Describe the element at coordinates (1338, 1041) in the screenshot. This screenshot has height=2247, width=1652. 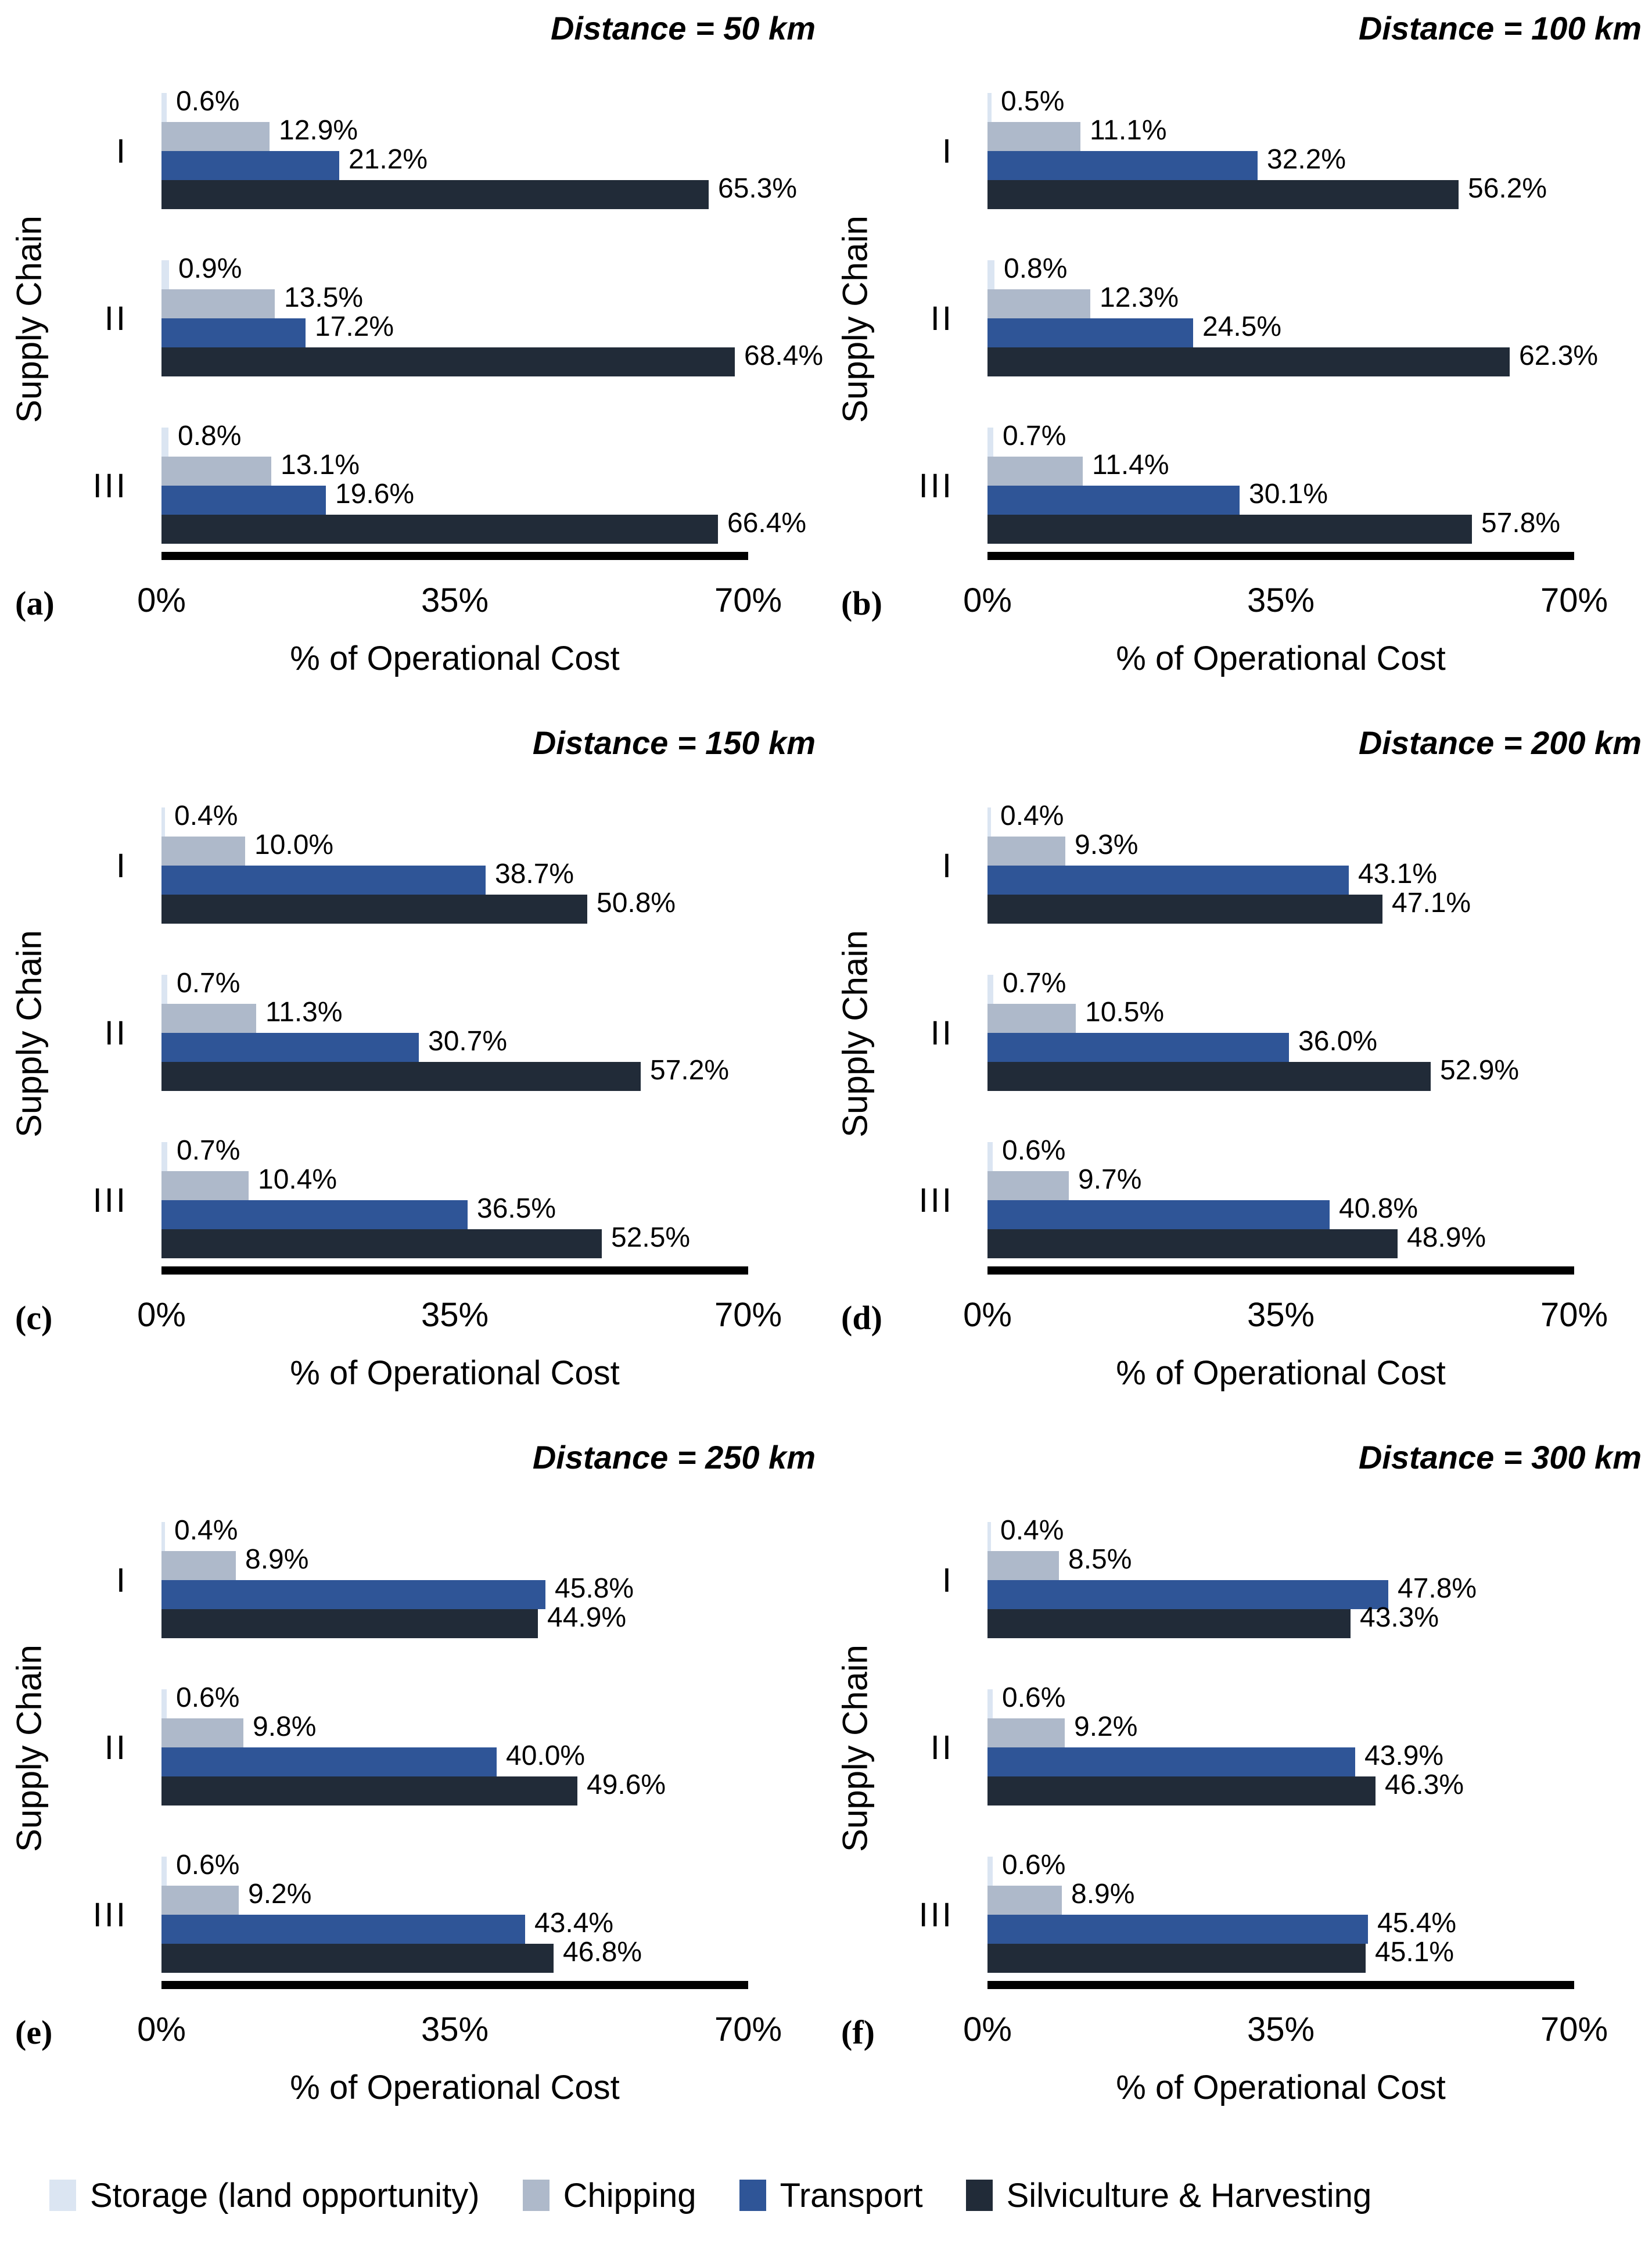
I see `value-label: 36.0%` at that location.